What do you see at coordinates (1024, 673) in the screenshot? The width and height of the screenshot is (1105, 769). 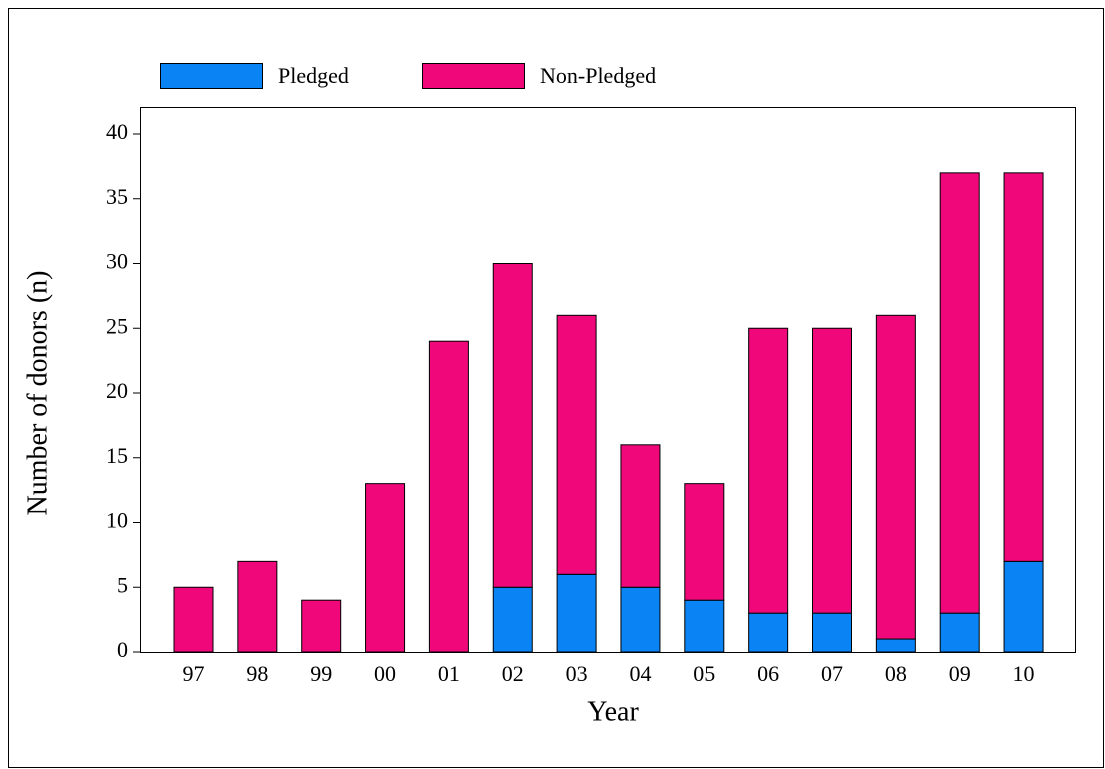 I see `x-tick-label: 10` at bounding box center [1024, 673].